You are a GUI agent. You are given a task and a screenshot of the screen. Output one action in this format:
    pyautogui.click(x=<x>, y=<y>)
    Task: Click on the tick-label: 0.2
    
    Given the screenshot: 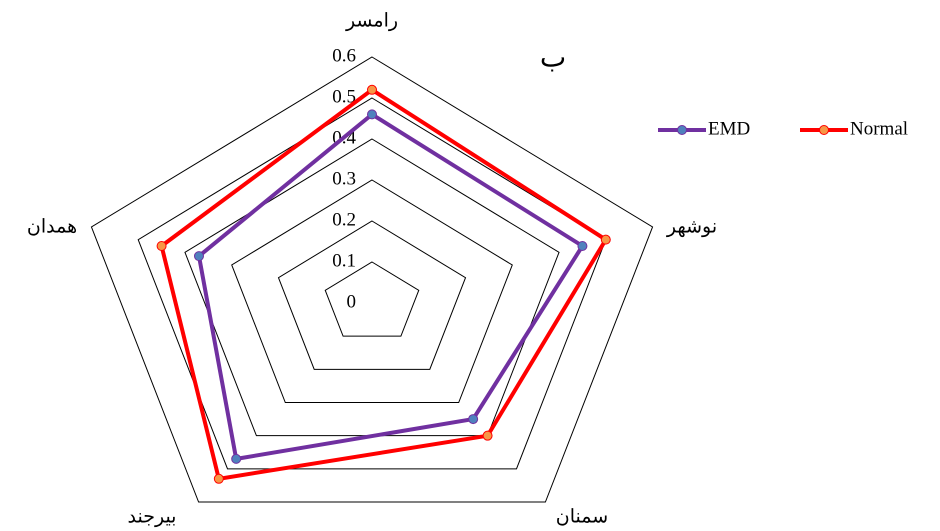 What is the action you would take?
    pyautogui.click(x=344, y=219)
    